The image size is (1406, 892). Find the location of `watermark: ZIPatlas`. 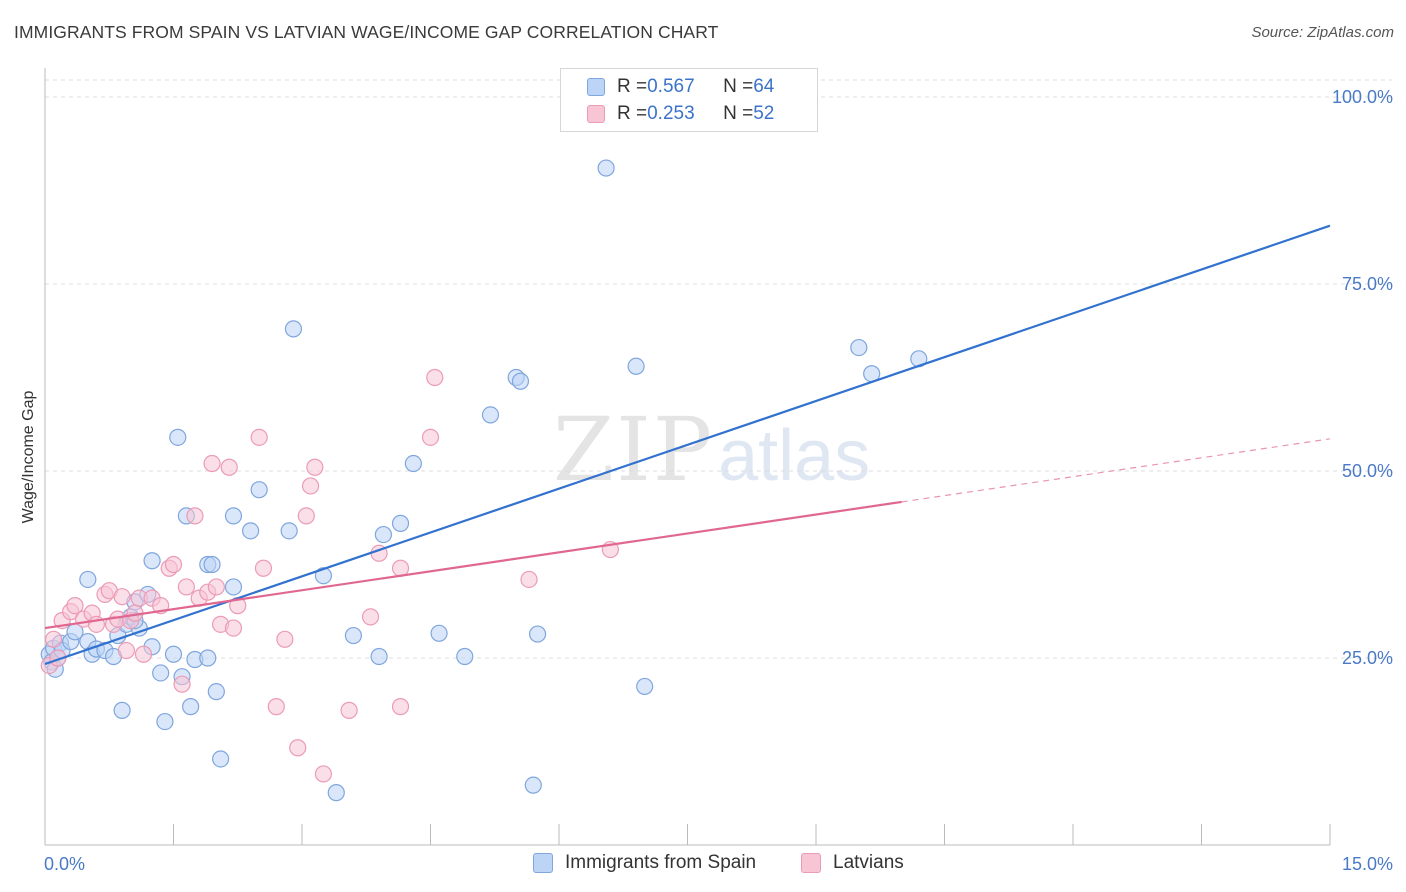

watermark: ZIPatlas is located at coordinates (711, 449).